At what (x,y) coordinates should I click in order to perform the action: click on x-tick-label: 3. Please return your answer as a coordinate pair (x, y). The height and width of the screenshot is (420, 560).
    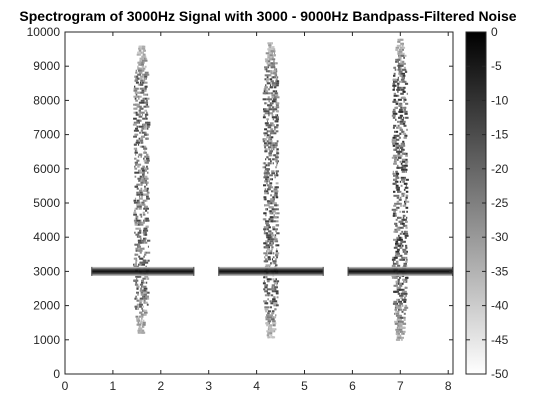
    Looking at the image, I should click on (208, 386).